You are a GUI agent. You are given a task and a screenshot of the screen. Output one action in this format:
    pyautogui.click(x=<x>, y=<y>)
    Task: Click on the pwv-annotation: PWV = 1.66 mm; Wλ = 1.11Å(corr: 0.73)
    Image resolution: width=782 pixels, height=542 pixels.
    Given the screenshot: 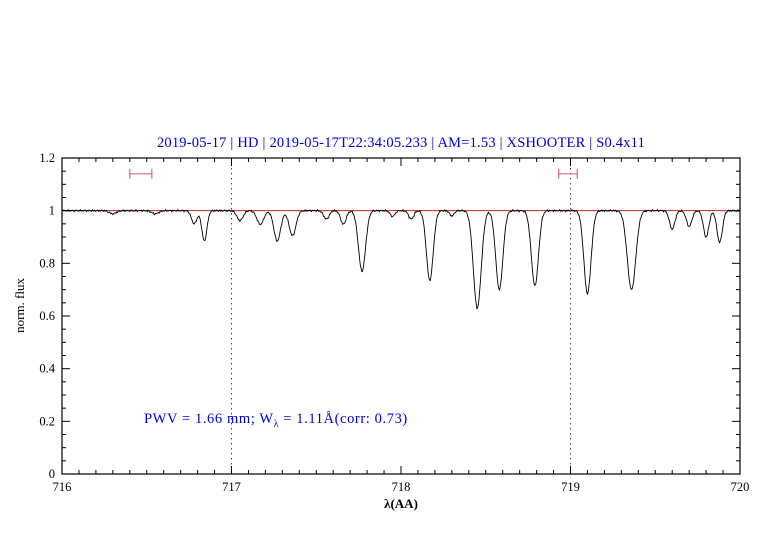 What is the action you would take?
    pyautogui.click(x=276, y=420)
    